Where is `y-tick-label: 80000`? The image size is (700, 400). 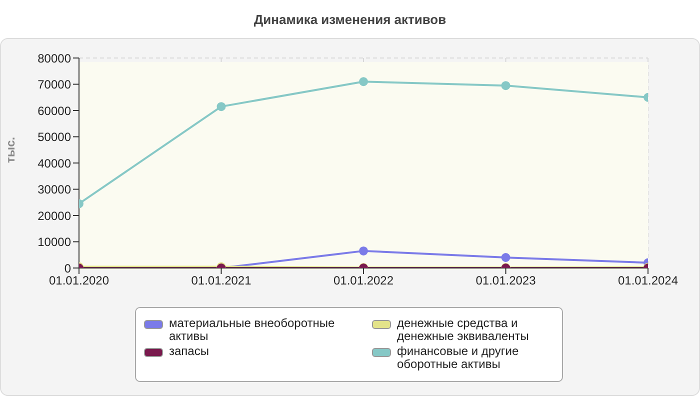
y-tick-label: 80000 is located at coordinates (55, 58).